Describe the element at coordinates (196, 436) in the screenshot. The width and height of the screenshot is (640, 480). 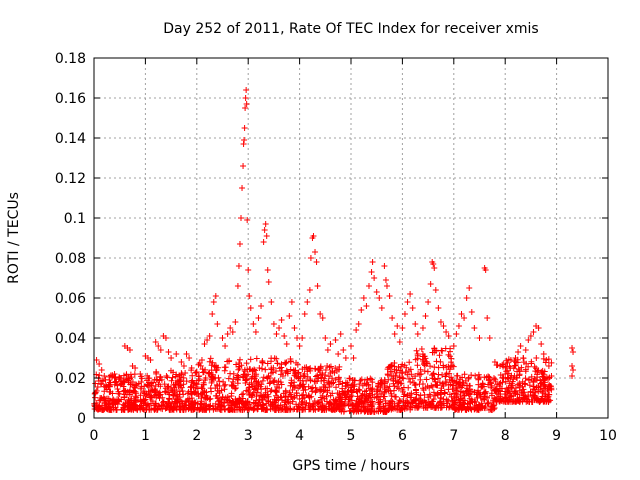
I see `x-tick-label: 2` at that location.